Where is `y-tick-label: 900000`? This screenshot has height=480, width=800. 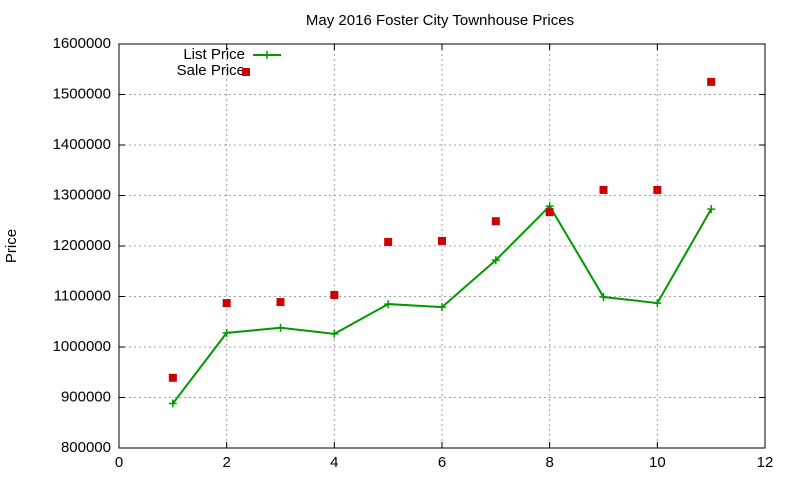
y-tick-label: 900000 is located at coordinates (86, 396).